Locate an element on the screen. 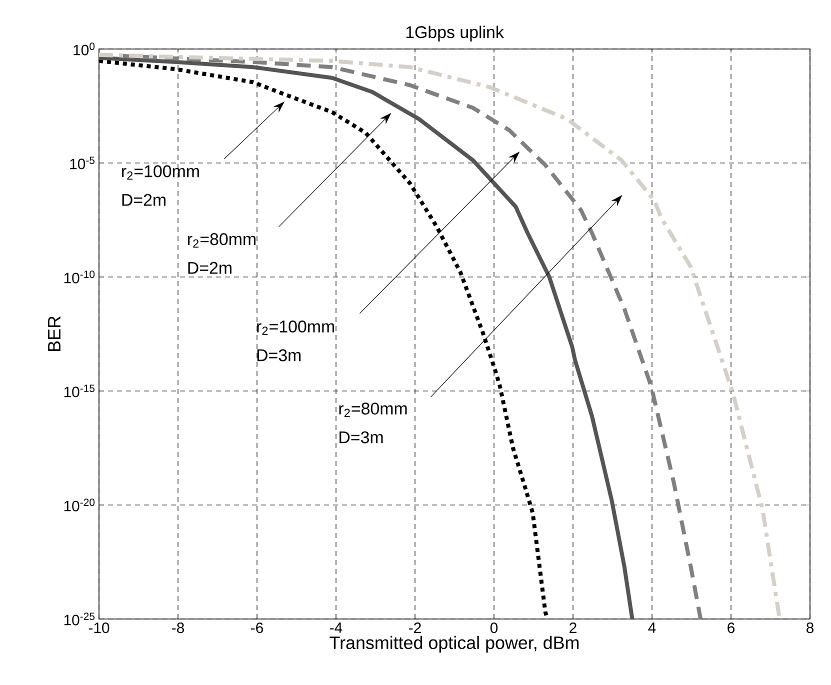 The height and width of the screenshot is (685, 831). x-tick-label: 0 is located at coordinates (494, 628).